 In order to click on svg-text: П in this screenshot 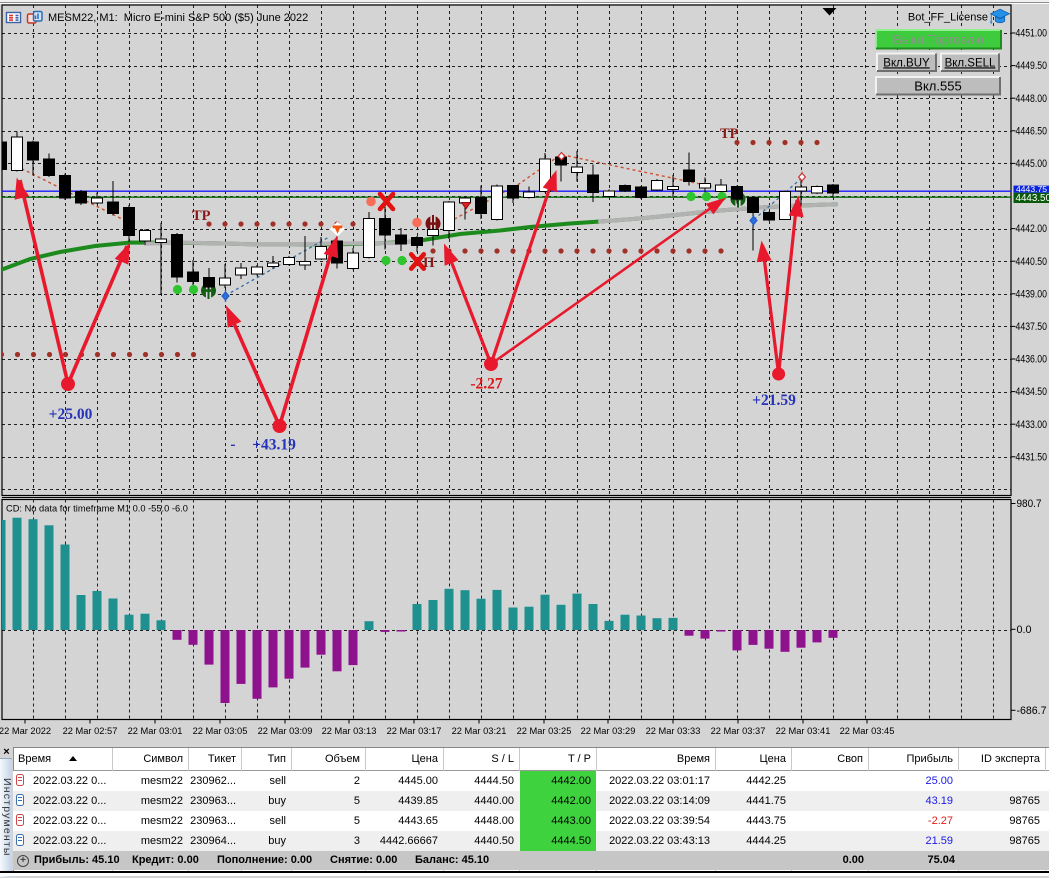, I will do `click(429, 263)`.